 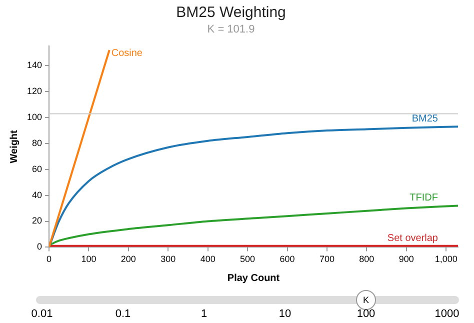 I want to click on text: 100, so click(x=366, y=314).